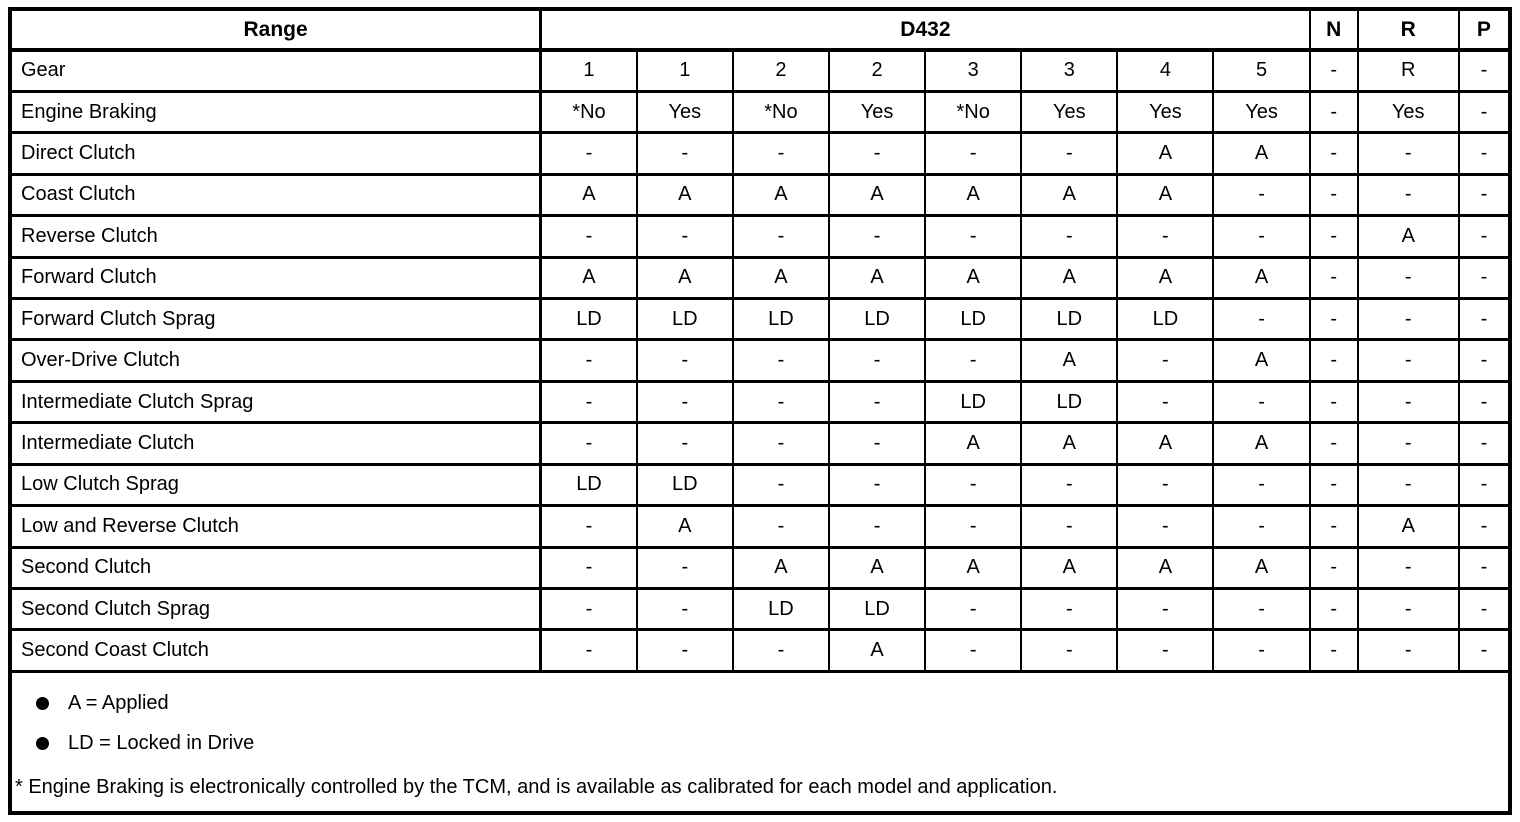  What do you see at coordinates (760, 526) in the screenshot?
I see `table-row: Low and Reverse Clutch - A - - - - - - - A -` at bounding box center [760, 526].